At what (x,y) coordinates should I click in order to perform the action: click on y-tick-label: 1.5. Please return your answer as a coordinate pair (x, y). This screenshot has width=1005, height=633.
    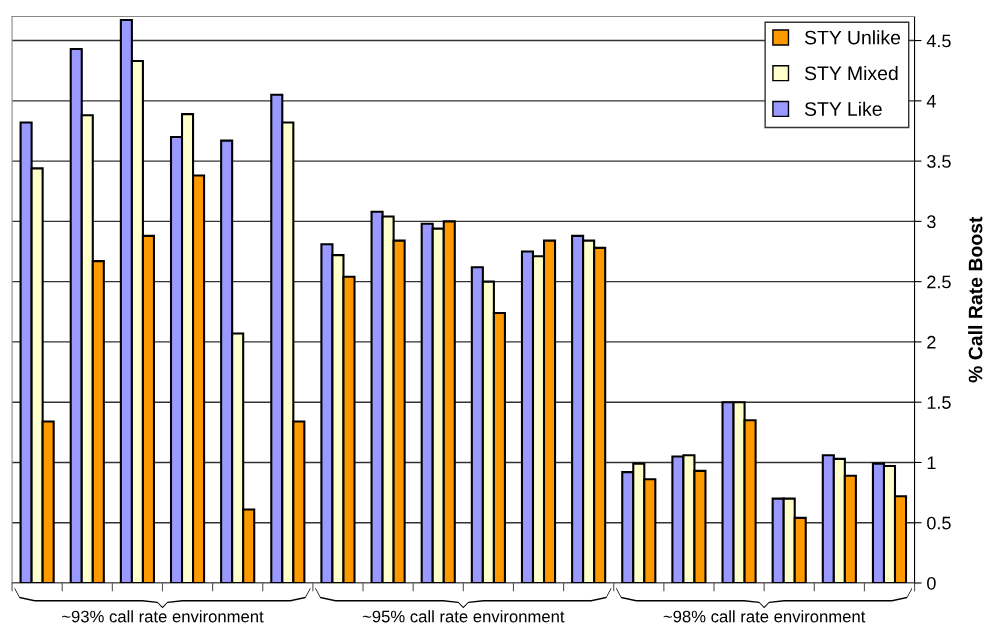
    Looking at the image, I should click on (939, 402).